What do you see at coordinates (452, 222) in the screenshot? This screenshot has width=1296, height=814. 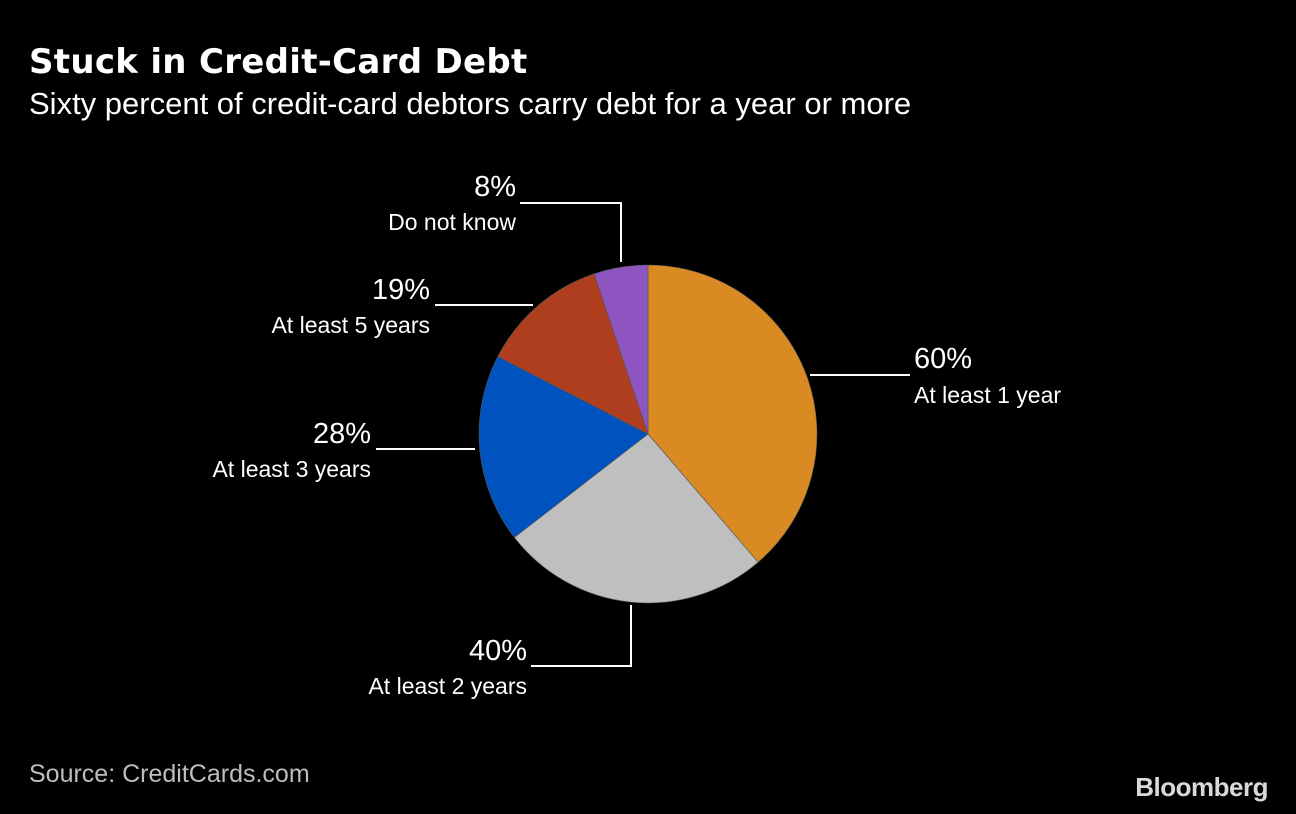 I see `slice-label-4: Do not know` at bounding box center [452, 222].